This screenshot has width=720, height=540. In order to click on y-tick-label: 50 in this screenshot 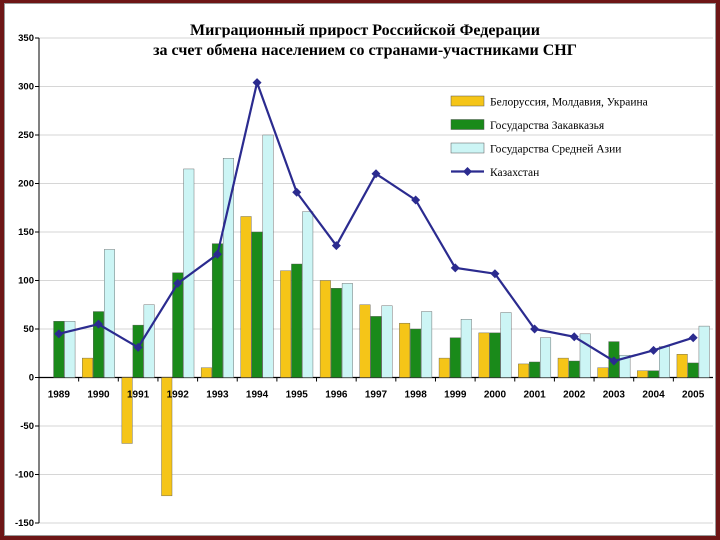, I will do `click(28, 329)`.